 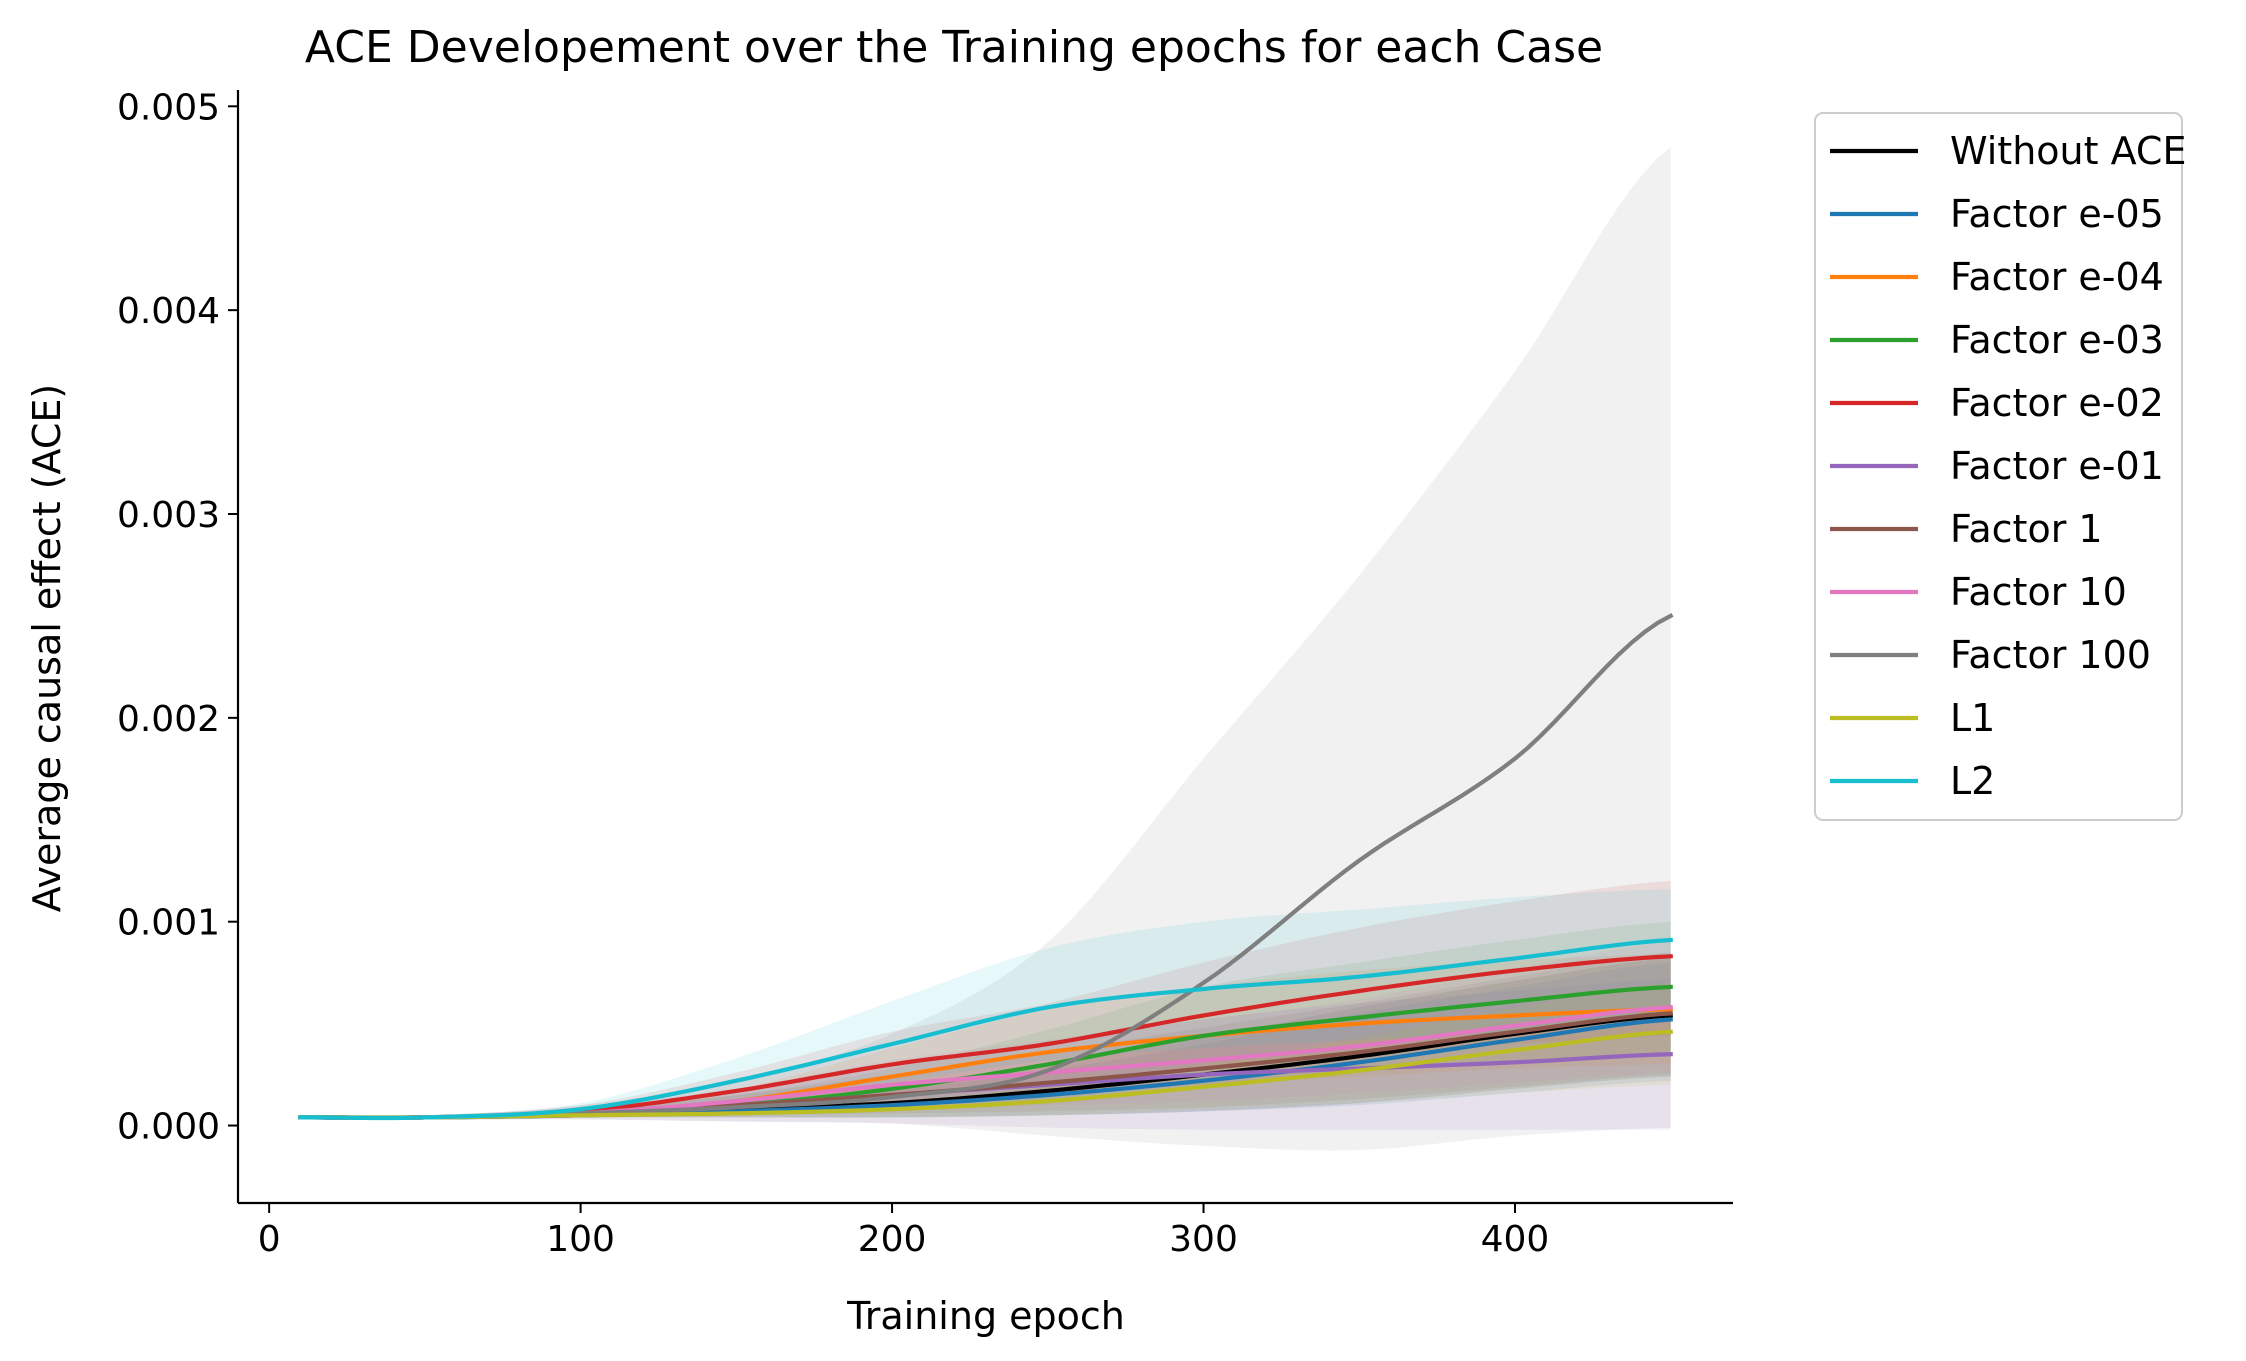 I want to click on legend-label-factor-100: Factor 100, so click(x=2050, y=655).